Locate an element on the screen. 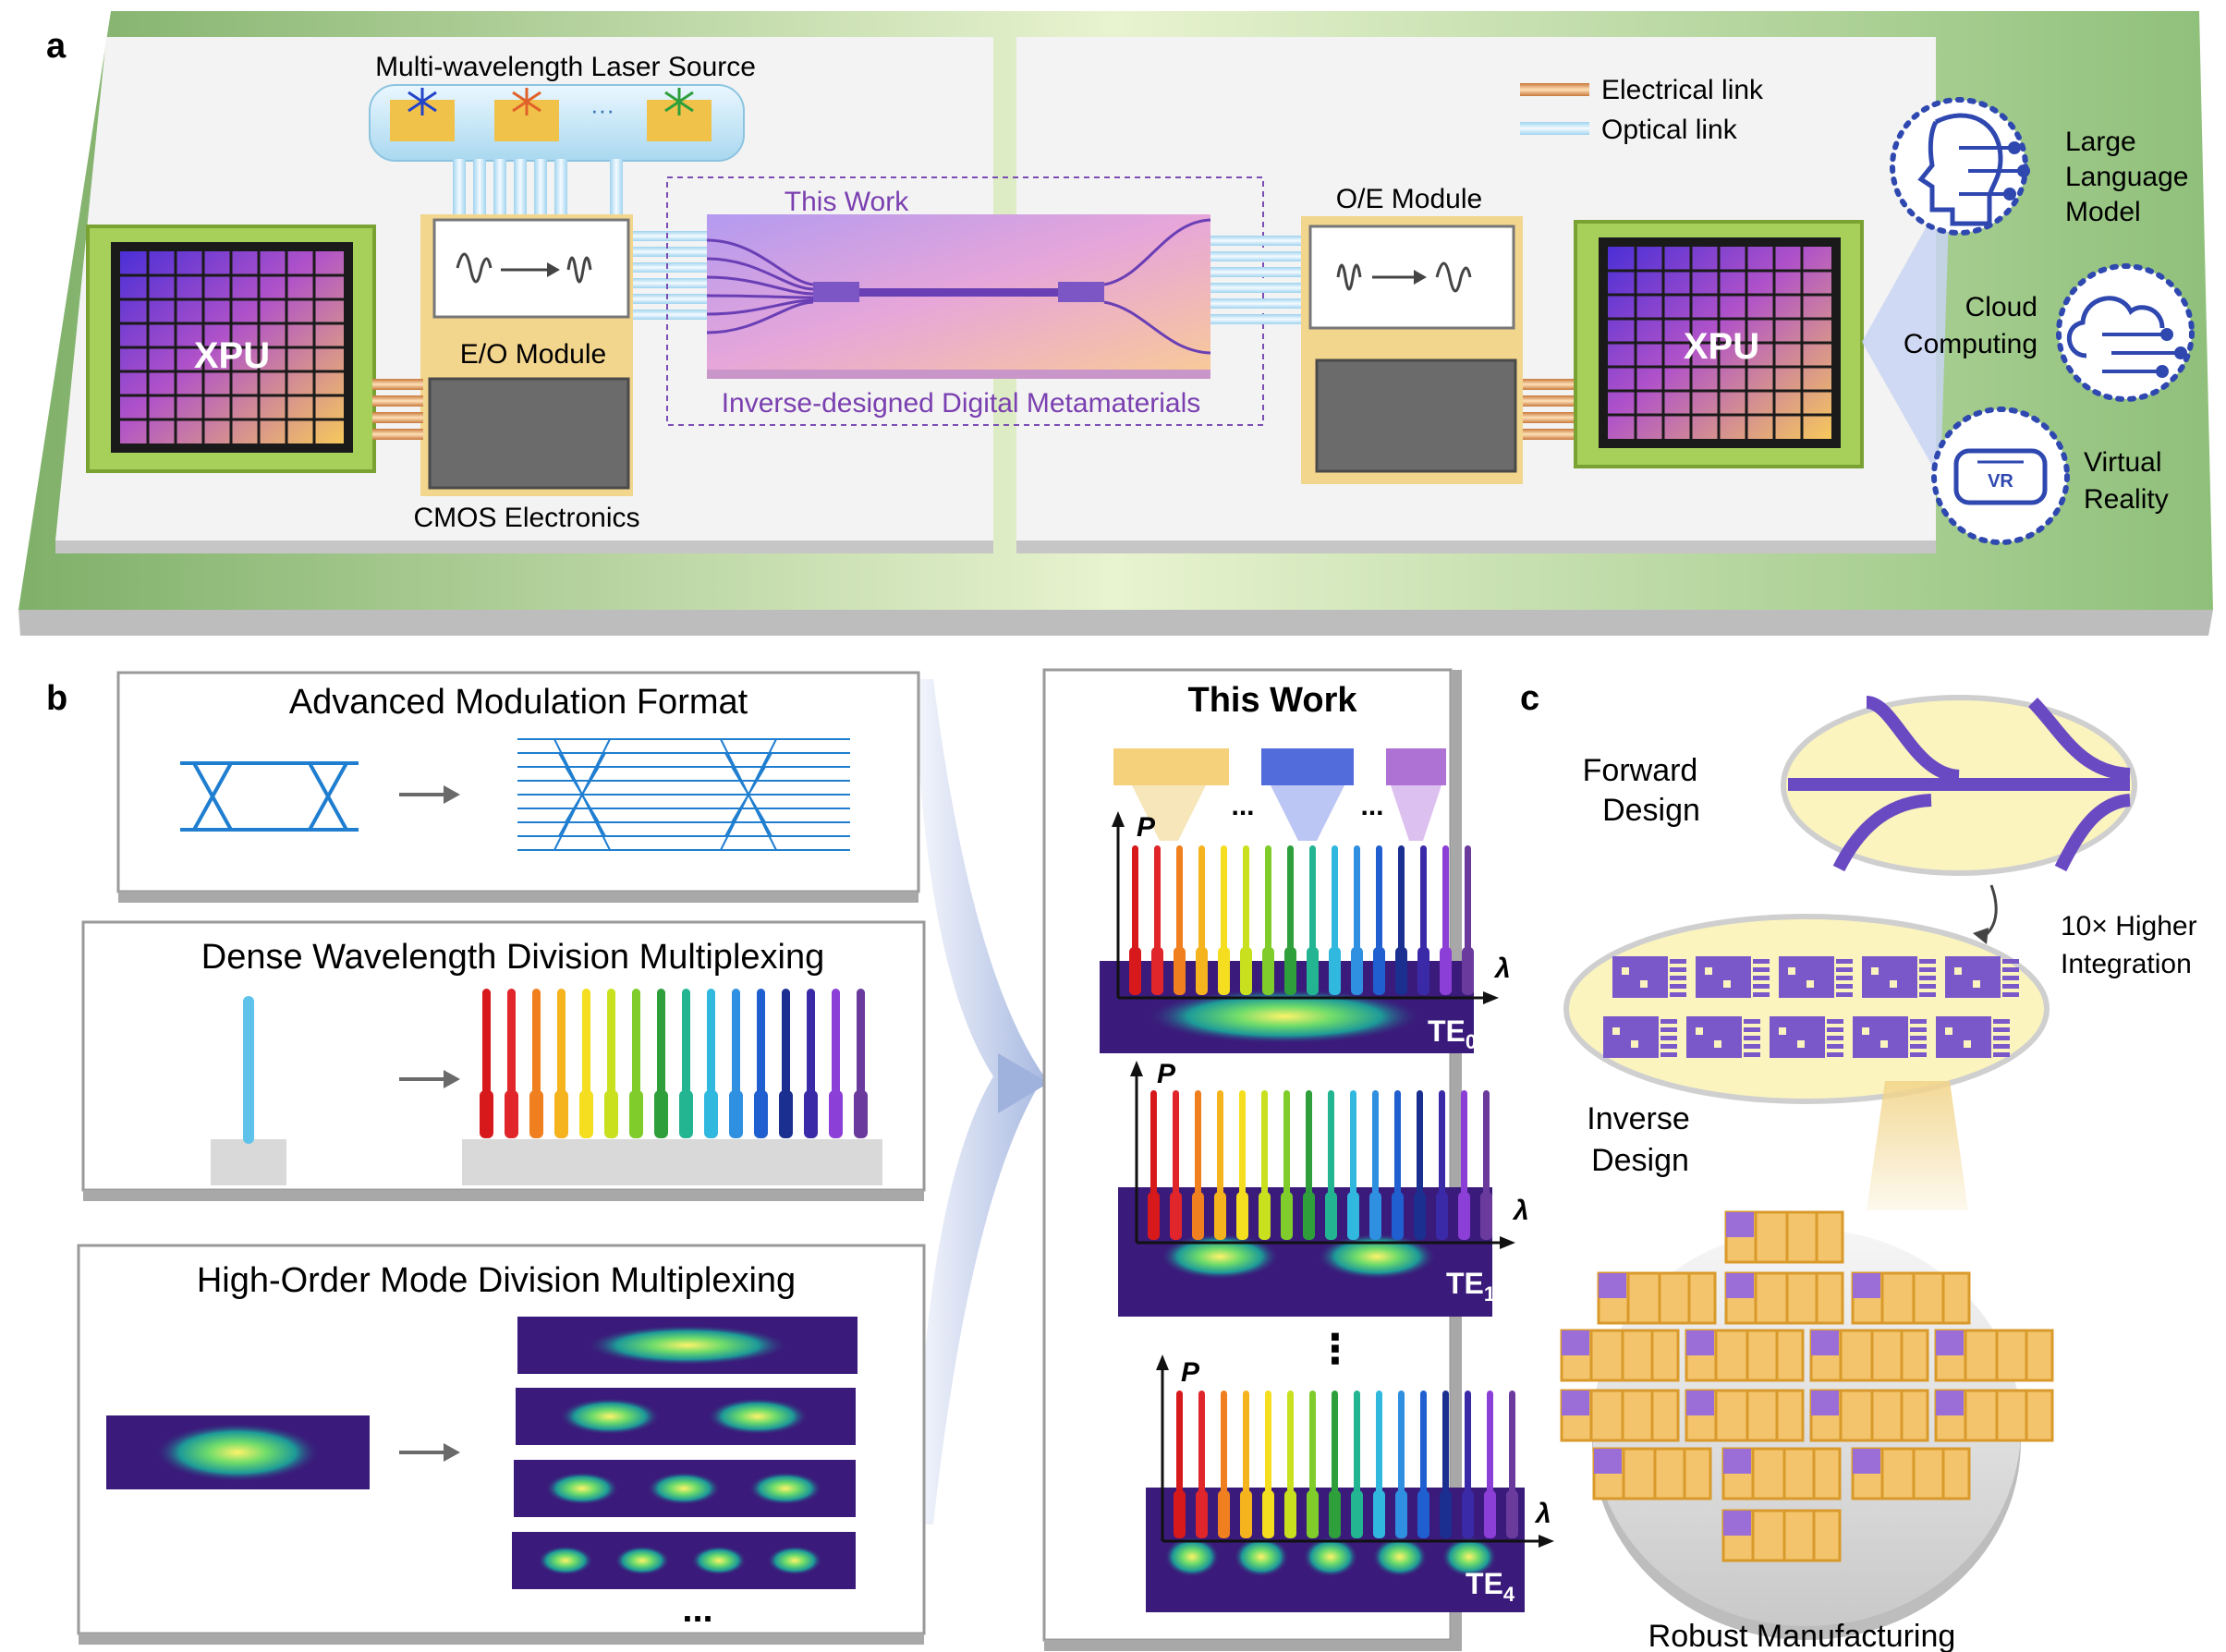 The image size is (2226, 1652). app-vr: VR Virtual Reality is located at coordinates (2050, 476).